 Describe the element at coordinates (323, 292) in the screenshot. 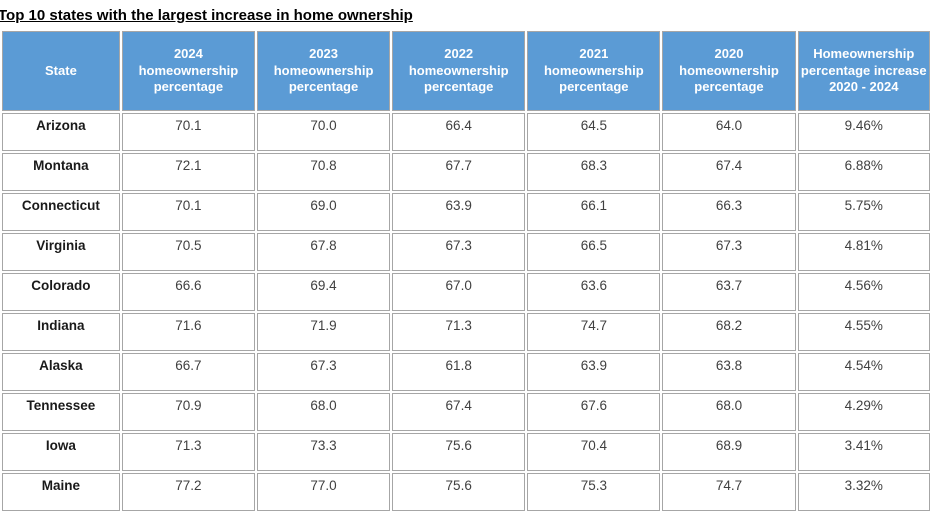

I see `value-cell: 69.4` at that location.